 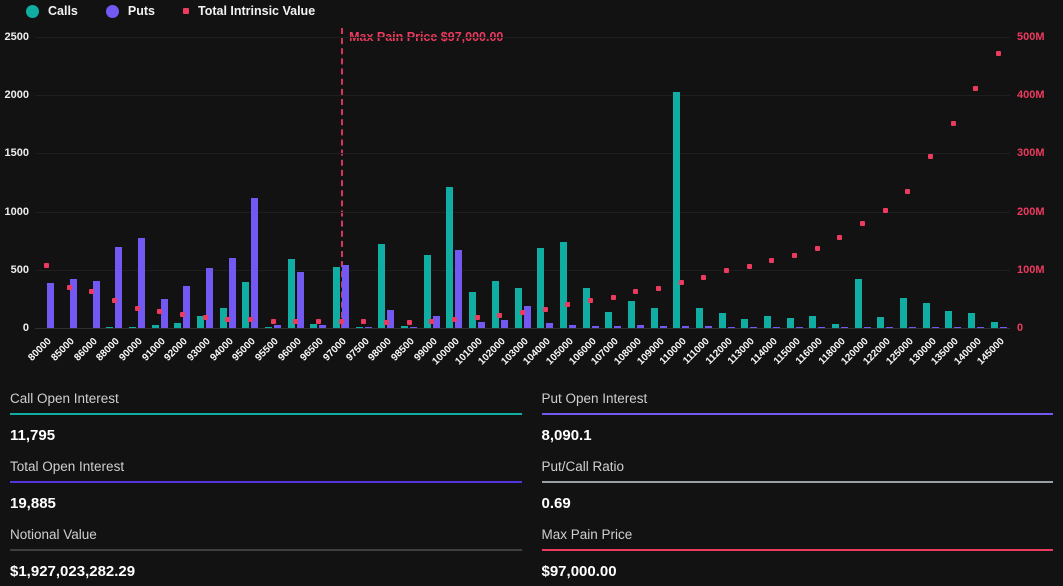 I want to click on legend-item-total-intrinsic-value: Total Intrinsic Value, so click(x=248, y=11).